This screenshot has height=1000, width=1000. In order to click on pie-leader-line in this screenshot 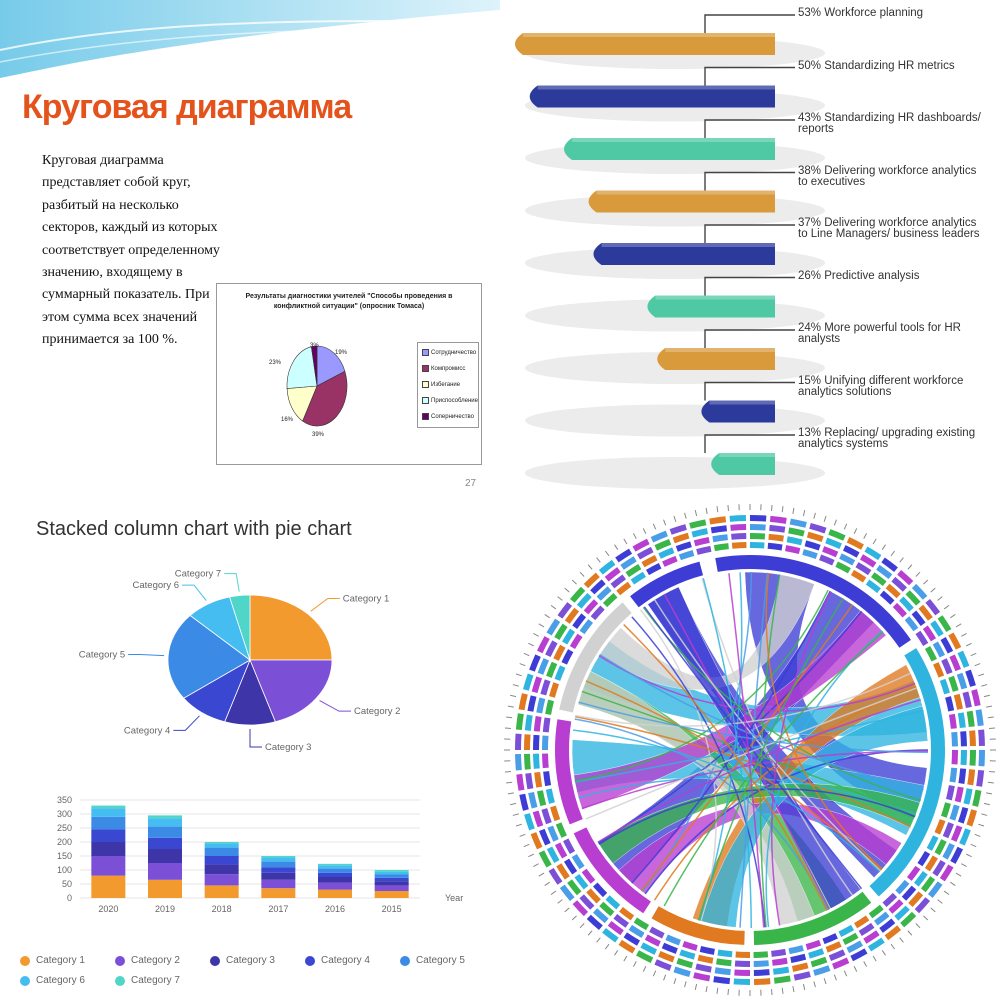, I will do `click(232, 582)`.